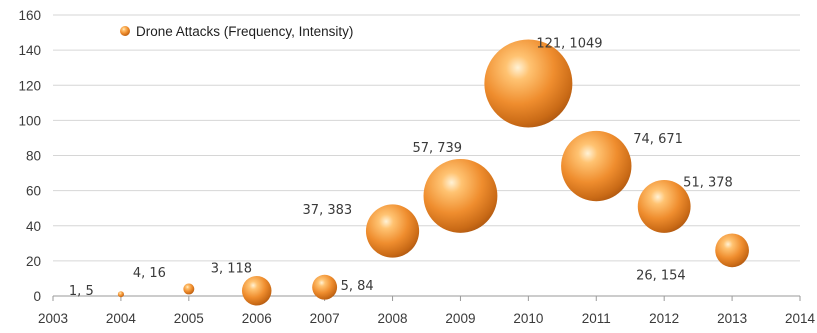 Image resolution: width=817 pixels, height=333 pixels. Describe the element at coordinates (120, 294) in the screenshot. I see `bubble-2004` at that location.